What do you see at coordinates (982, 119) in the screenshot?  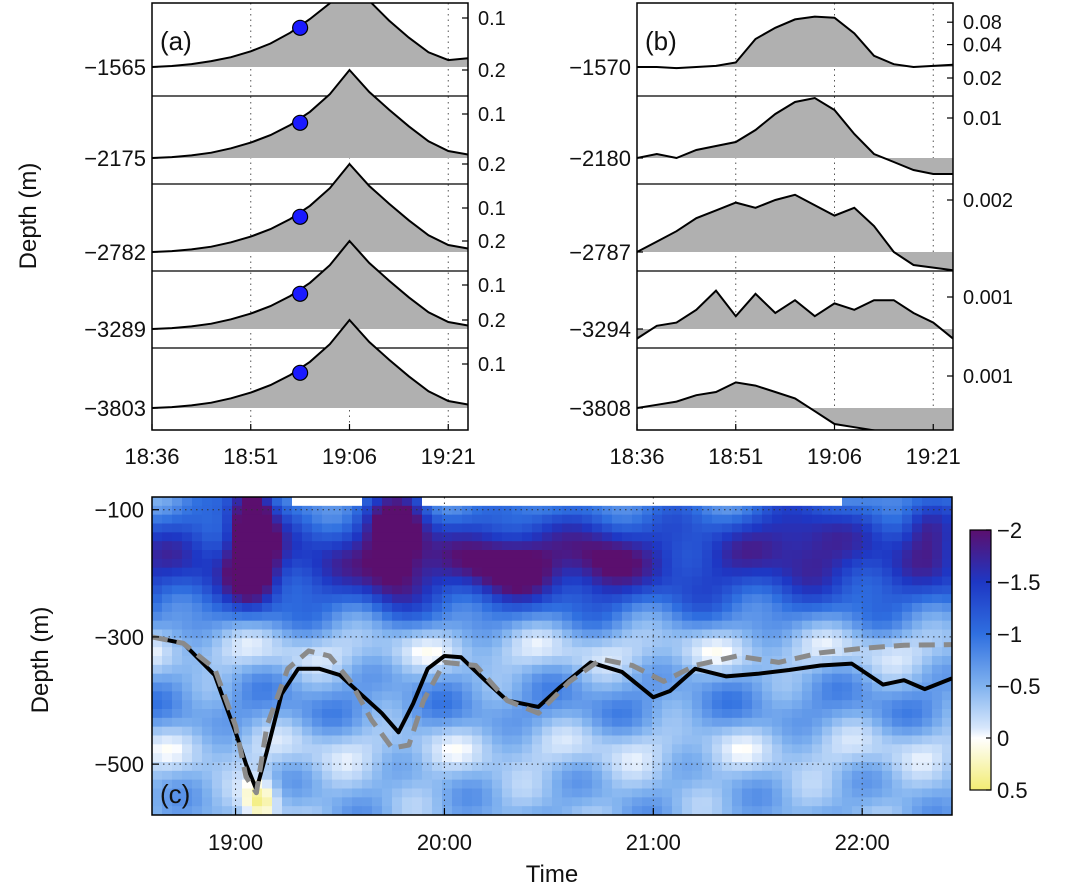 I see `panel-b-right-tick-label: 0.01` at bounding box center [982, 119].